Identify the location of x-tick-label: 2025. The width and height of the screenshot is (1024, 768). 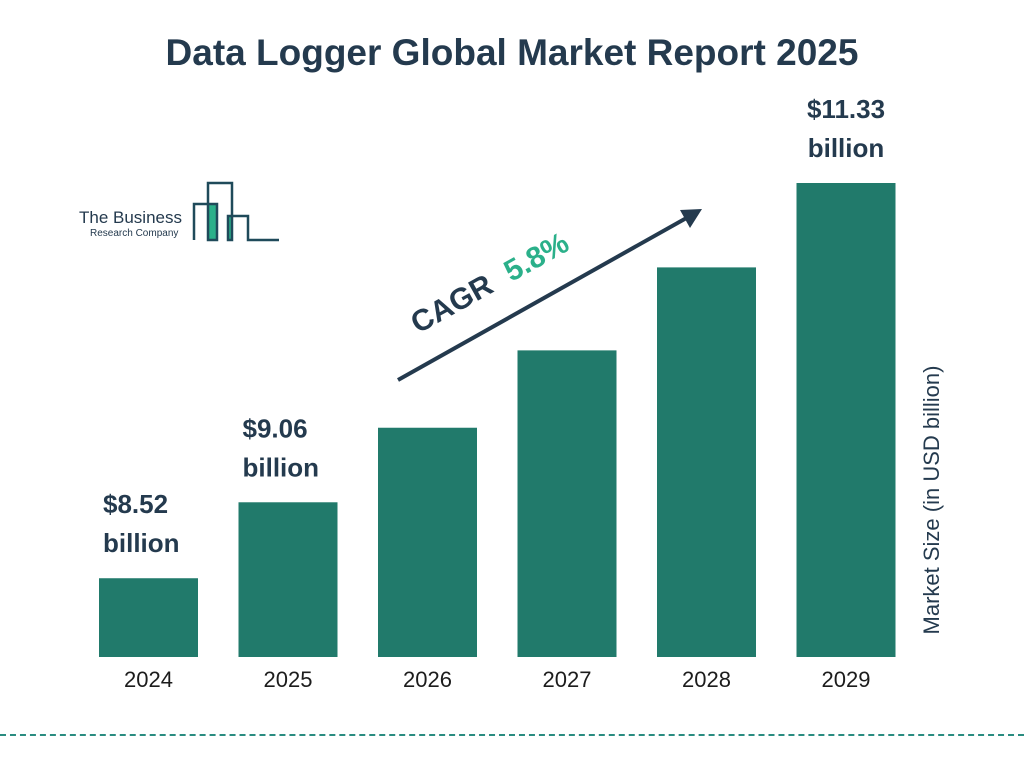
(288, 679).